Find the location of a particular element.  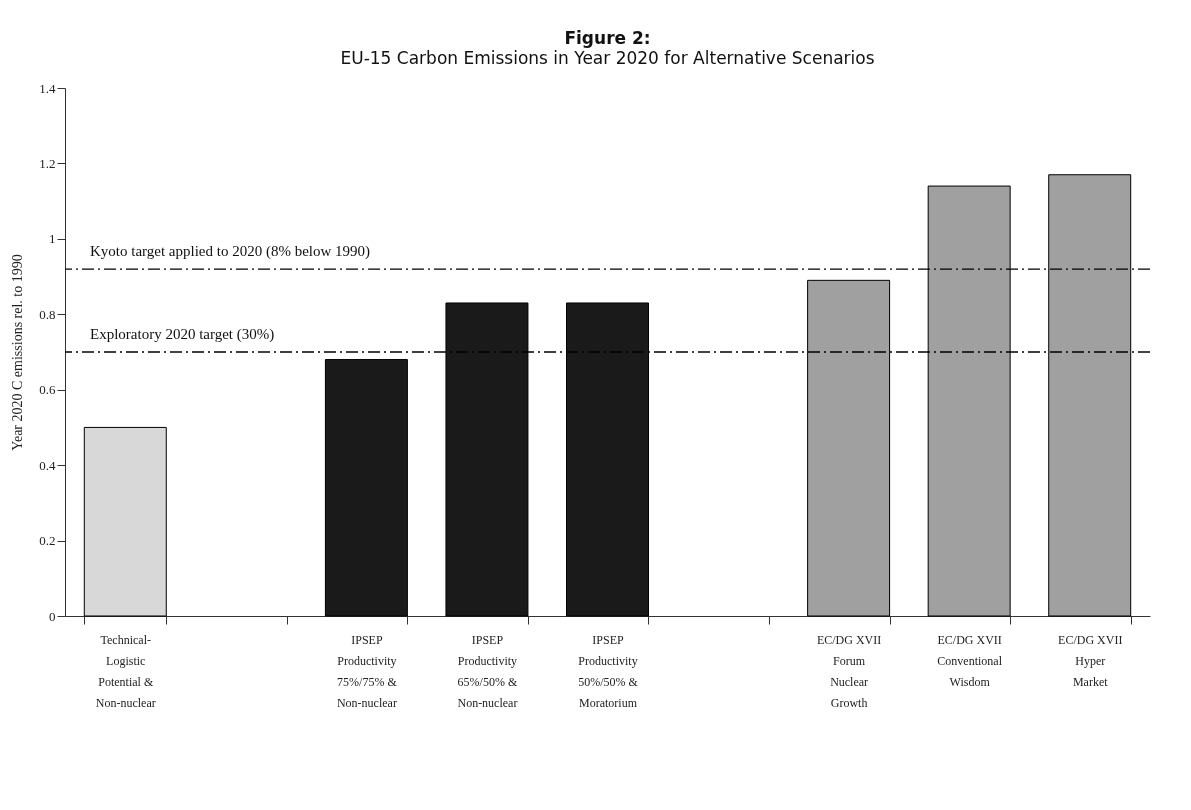

x-tick-label: EC/DG XVII Hyper Market is located at coordinates (1090, 660).